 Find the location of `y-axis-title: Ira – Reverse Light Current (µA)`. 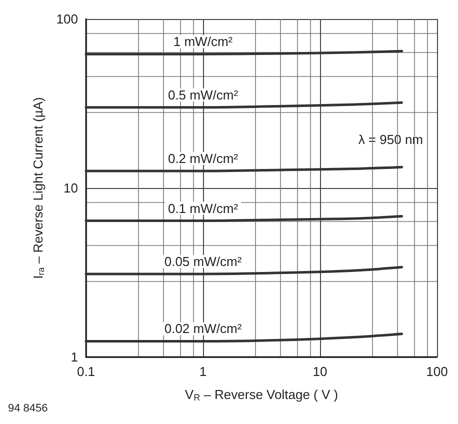

y-axis-title: Ira – Reverse Light Current (µA) is located at coordinates (38, 188).